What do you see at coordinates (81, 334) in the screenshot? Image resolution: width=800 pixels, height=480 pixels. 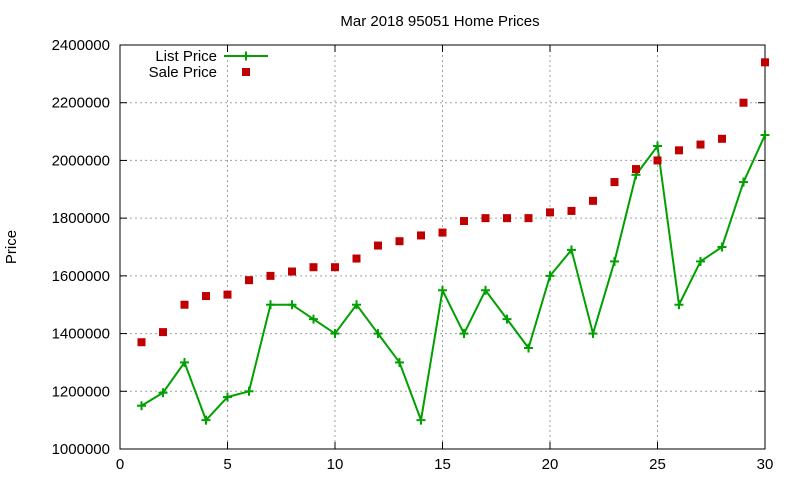 I see `y-tick-label: 1400000` at bounding box center [81, 334].